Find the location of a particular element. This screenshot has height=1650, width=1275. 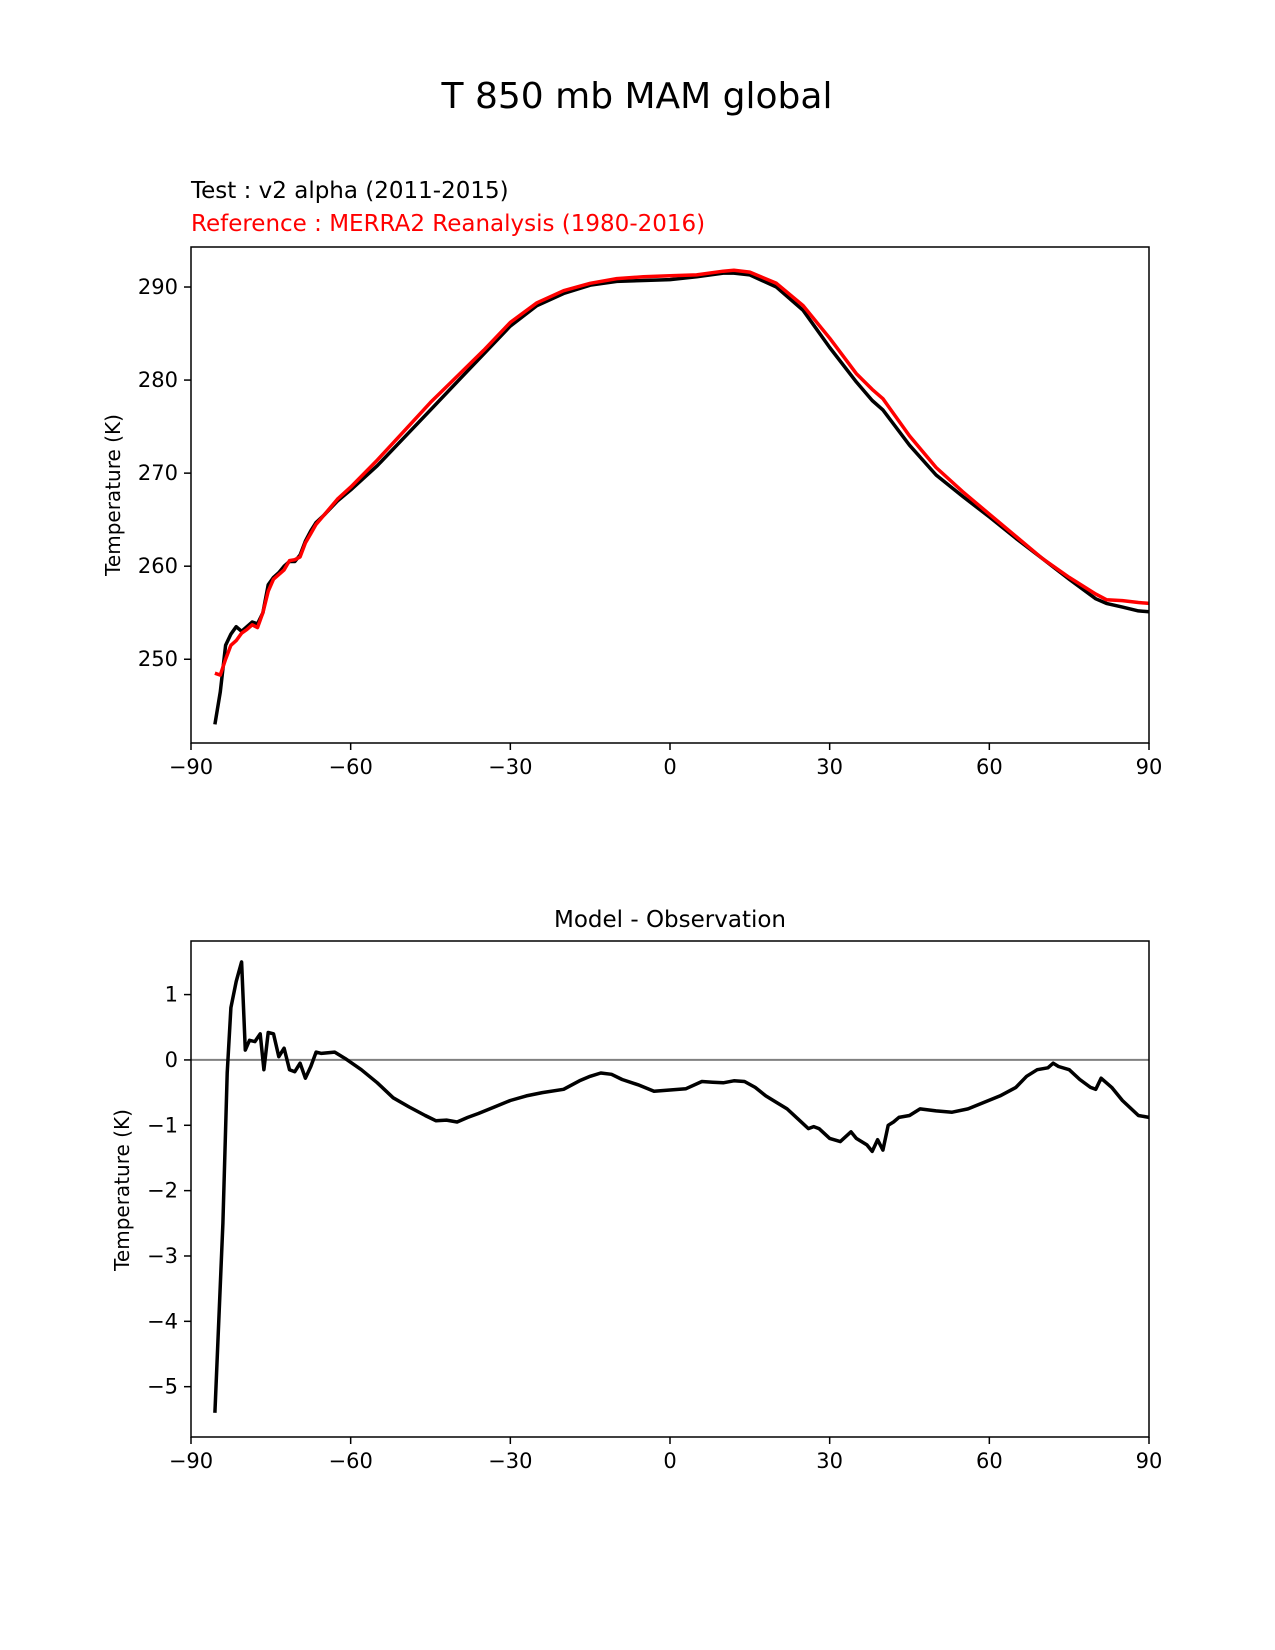

top-y-tick-label: 250 is located at coordinates (158, 659).